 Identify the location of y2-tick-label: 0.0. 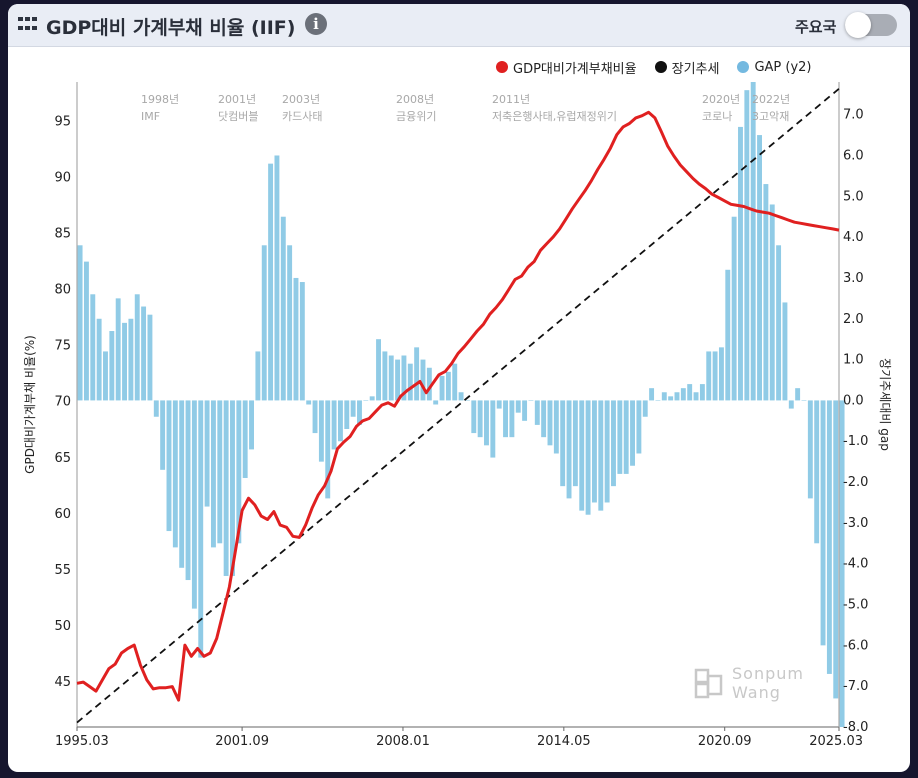
(853, 400).